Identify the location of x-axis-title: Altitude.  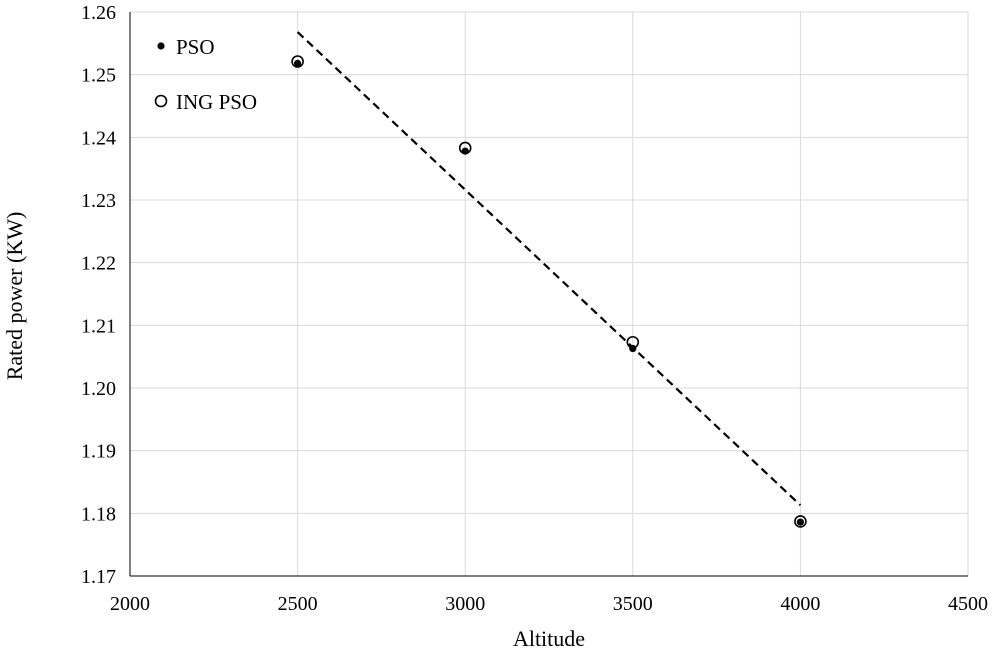
(549, 638).